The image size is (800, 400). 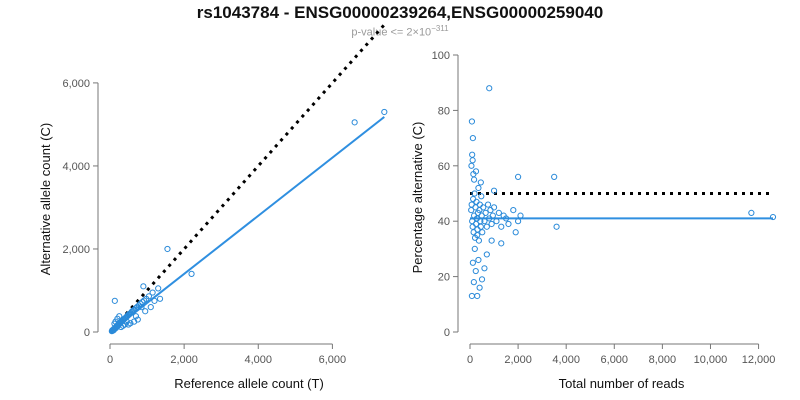 What do you see at coordinates (76, 167) in the screenshot?
I see `plot1-y-tick-label: 4,000` at bounding box center [76, 167].